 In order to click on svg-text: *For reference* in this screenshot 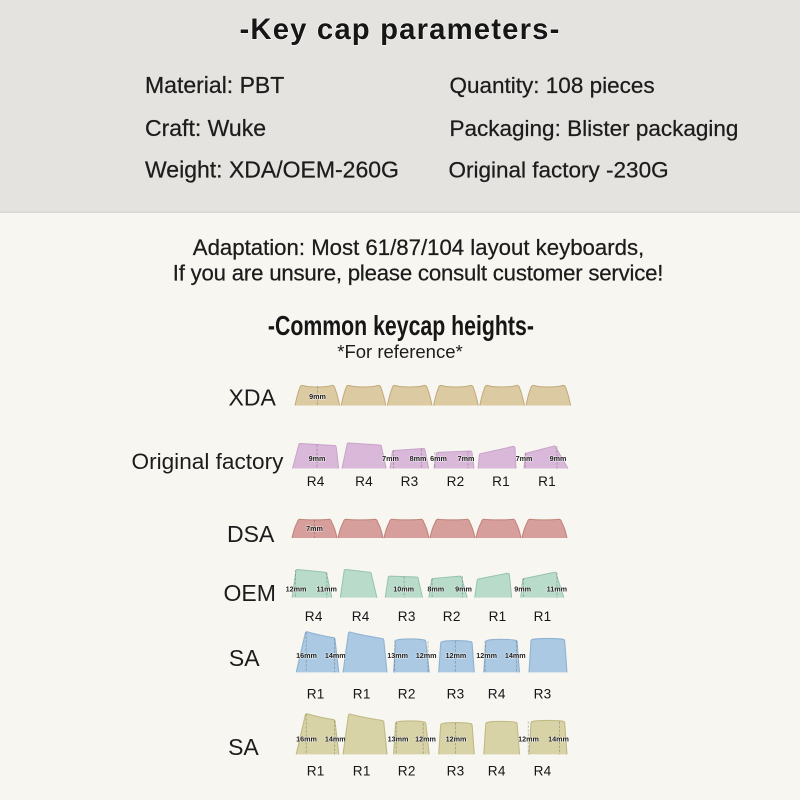, I will do `click(399, 351)`.